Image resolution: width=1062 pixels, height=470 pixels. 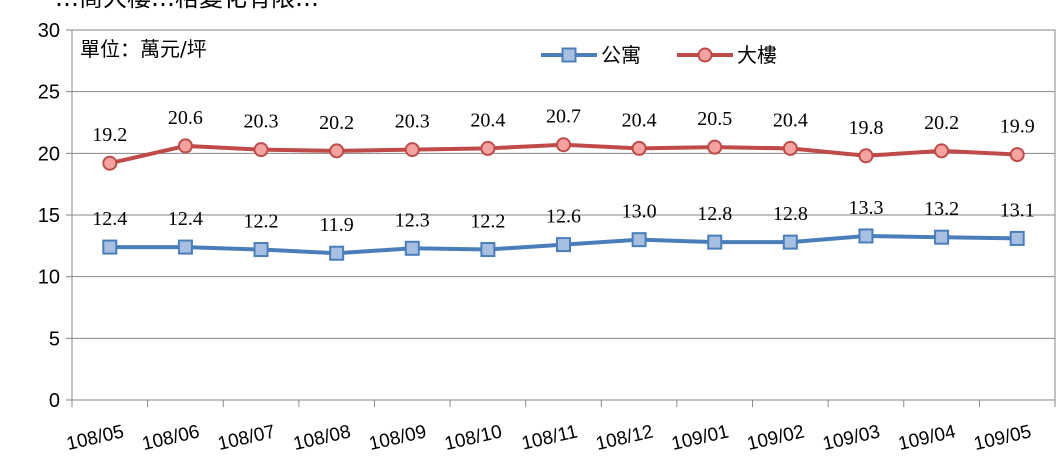 What do you see at coordinates (321, 438) in the screenshot?
I see `x-tick-label: 108/08` at bounding box center [321, 438].